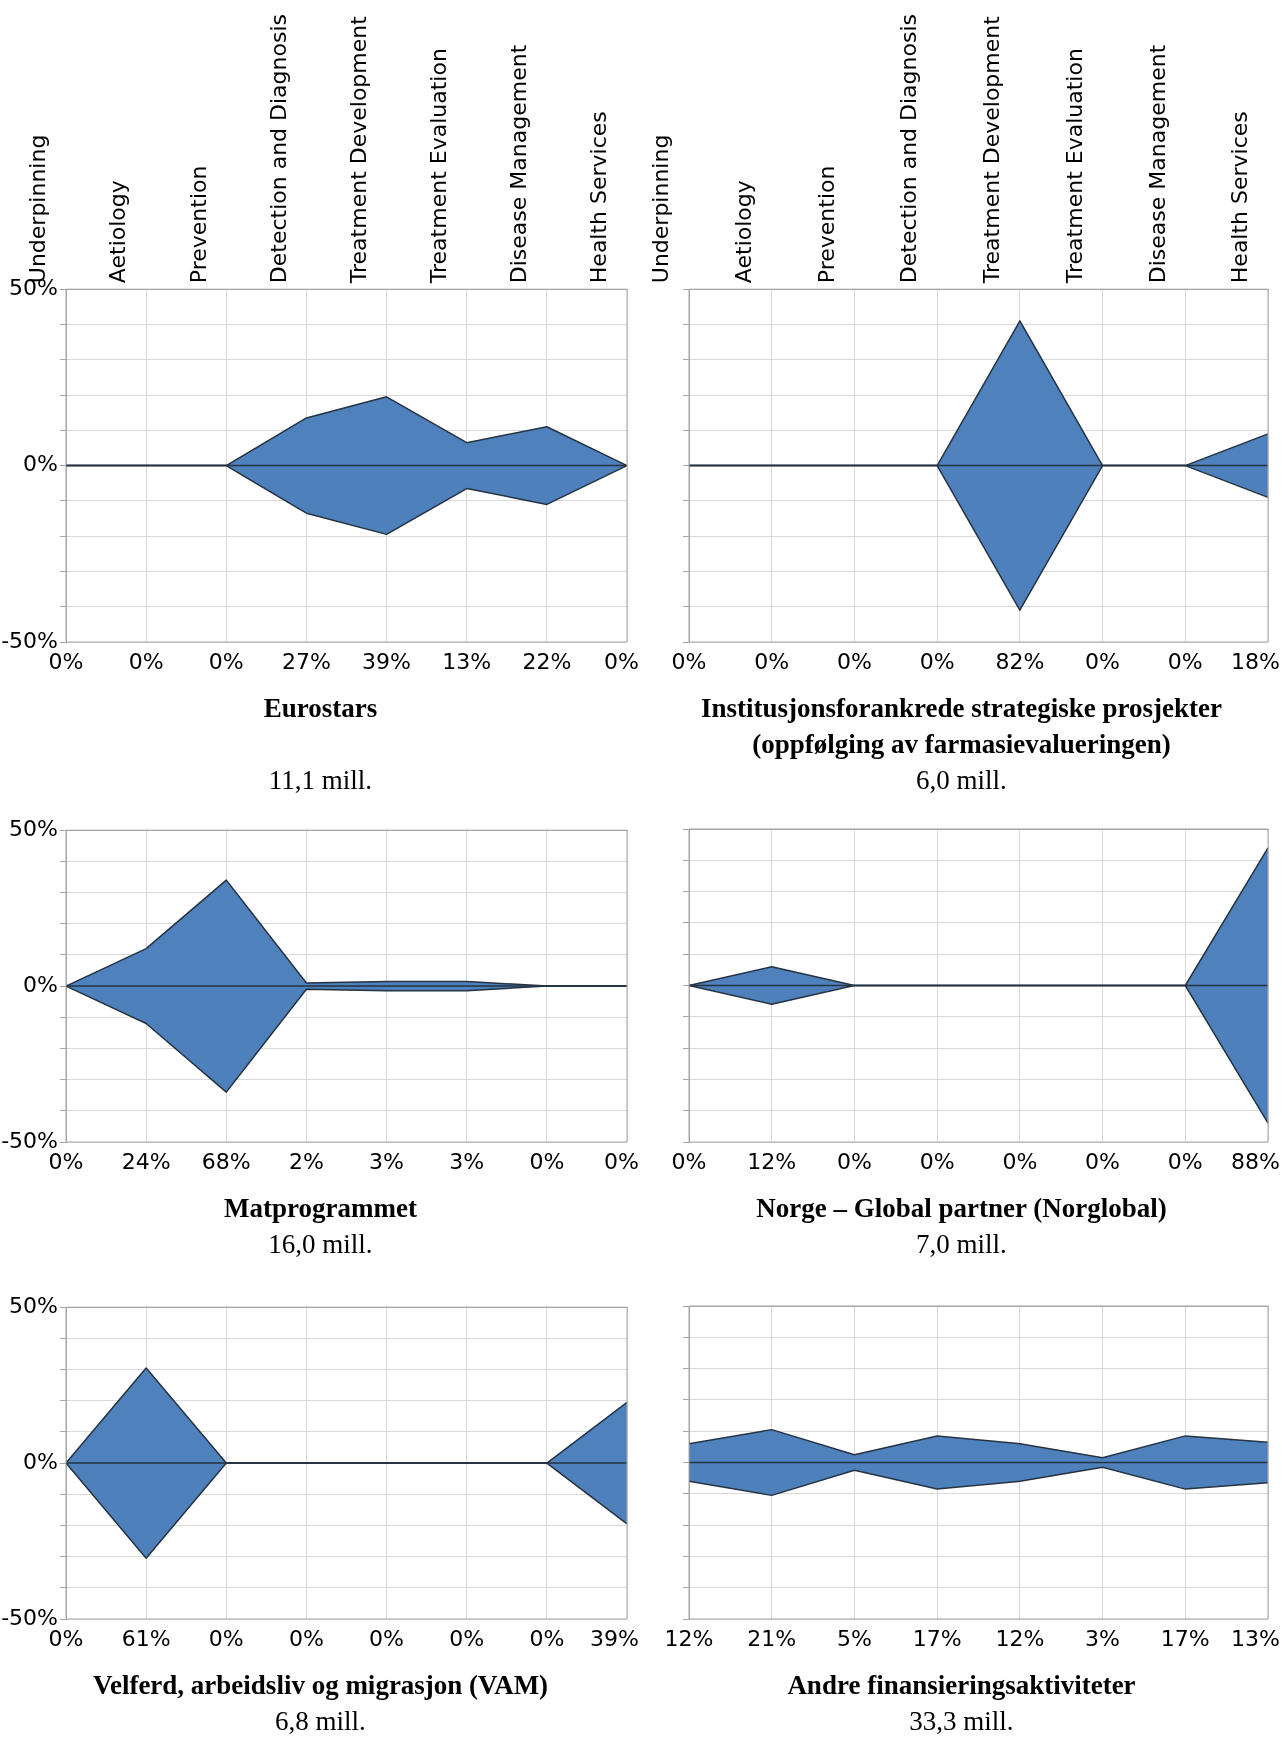 The image size is (1282, 1747). I want to click on text: 21%, so click(772, 1638).